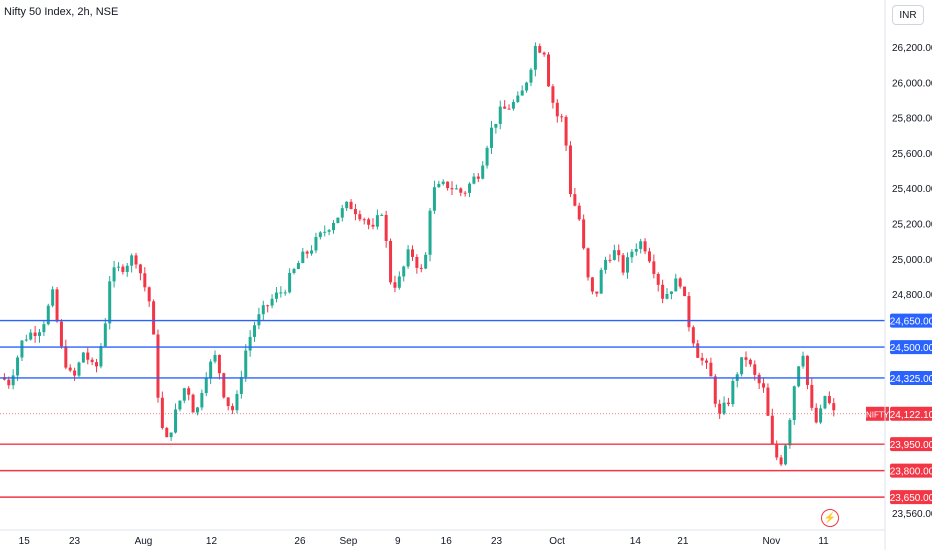 The image size is (932, 555). What do you see at coordinates (911, 444) in the screenshot?
I see `level-label: 23,950.00` at bounding box center [911, 444].